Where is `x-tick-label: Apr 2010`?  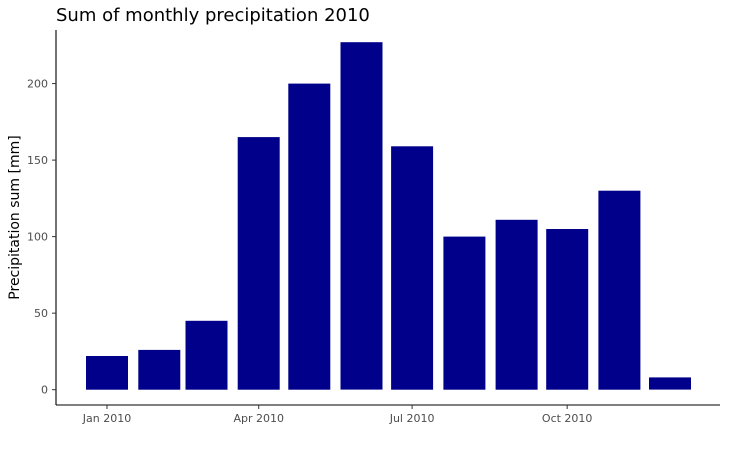
x-tick-label: Apr 2010 is located at coordinates (258, 418).